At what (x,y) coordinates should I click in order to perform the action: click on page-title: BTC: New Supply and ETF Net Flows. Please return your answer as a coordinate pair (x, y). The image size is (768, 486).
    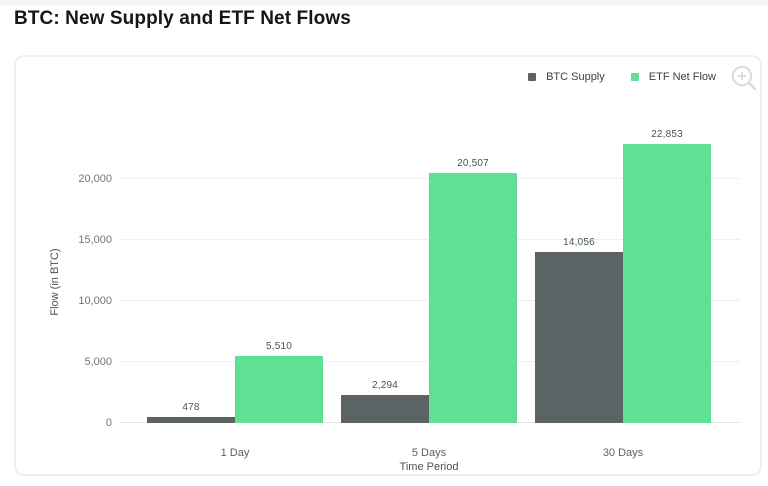
    Looking at the image, I should click on (182, 18).